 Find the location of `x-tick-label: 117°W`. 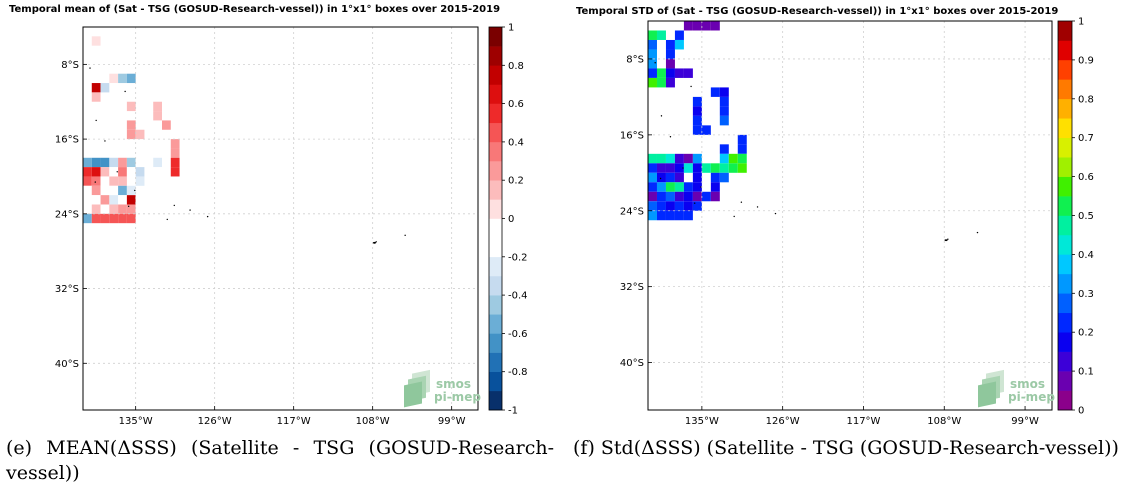

x-tick-label: 117°W is located at coordinates (294, 421).